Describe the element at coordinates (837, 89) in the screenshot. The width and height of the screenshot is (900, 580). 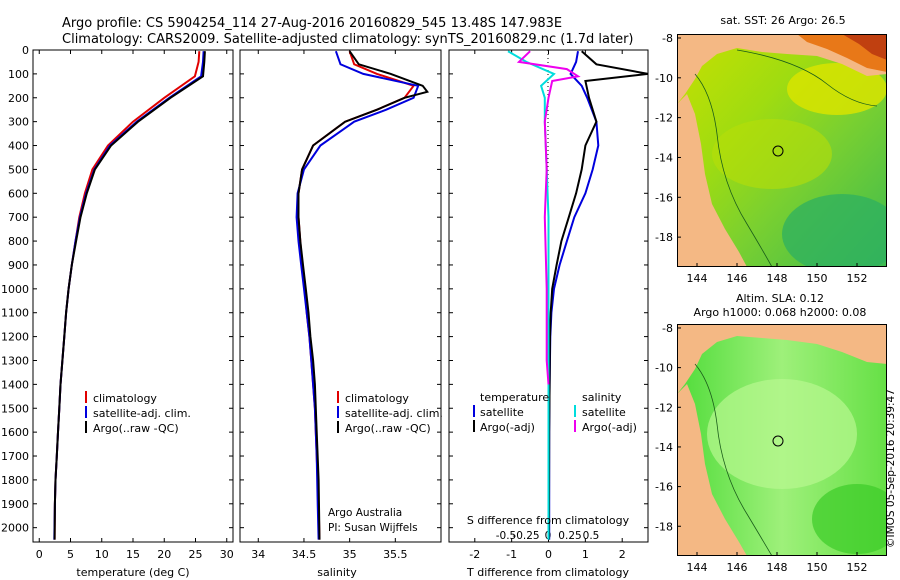
I see `sst-warm-patch` at that location.